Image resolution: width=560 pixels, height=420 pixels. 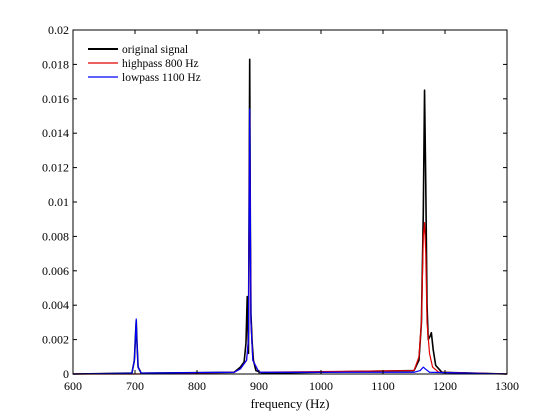 What do you see at coordinates (161, 78) in the screenshot?
I see `legend-label-3: lowpass 1100 Hz` at bounding box center [161, 78].